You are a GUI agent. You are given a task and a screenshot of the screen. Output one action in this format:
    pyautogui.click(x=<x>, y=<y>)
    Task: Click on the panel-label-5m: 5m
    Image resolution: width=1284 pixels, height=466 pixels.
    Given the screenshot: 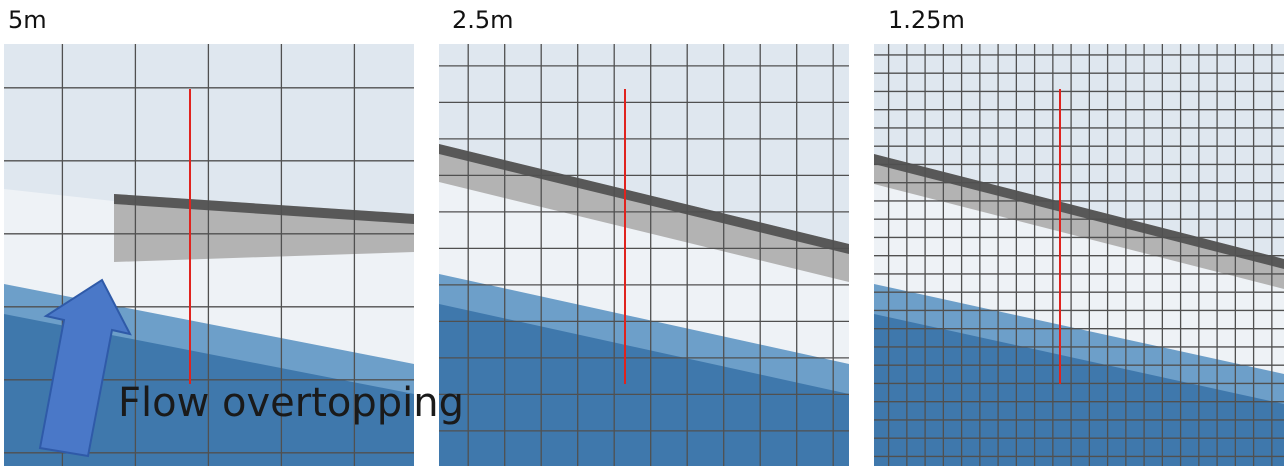 What is the action you would take?
    pyautogui.click(x=27, y=20)
    